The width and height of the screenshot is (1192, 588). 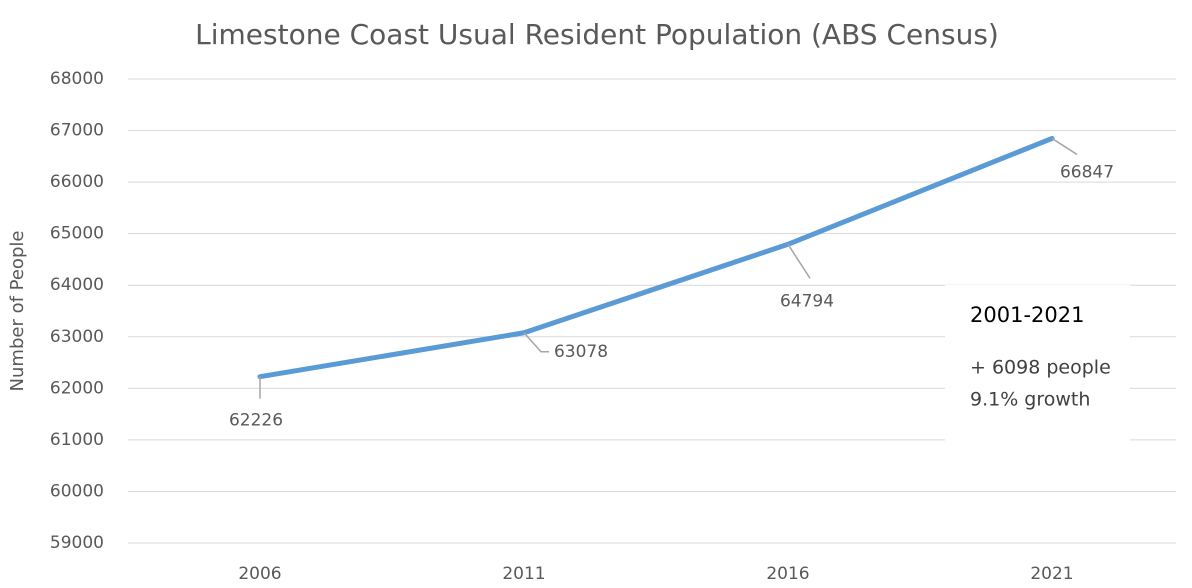 What do you see at coordinates (77, 491) in the screenshot?
I see `y-tick-label: 60000` at bounding box center [77, 491].